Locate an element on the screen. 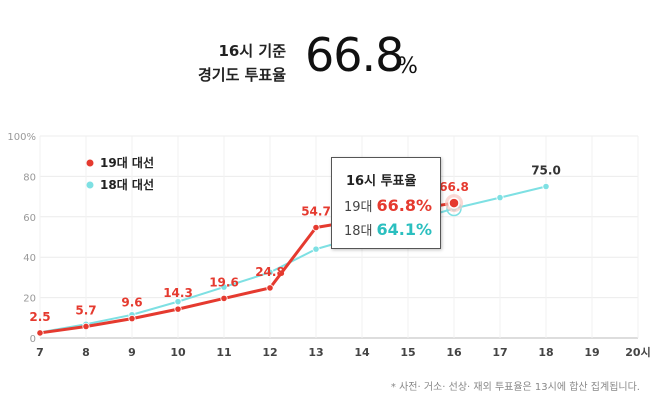 The width and height of the screenshot is (662, 400). tooltip: 16시 투표율 19대 66.8% 18대 64.1% is located at coordinates (386, 203).